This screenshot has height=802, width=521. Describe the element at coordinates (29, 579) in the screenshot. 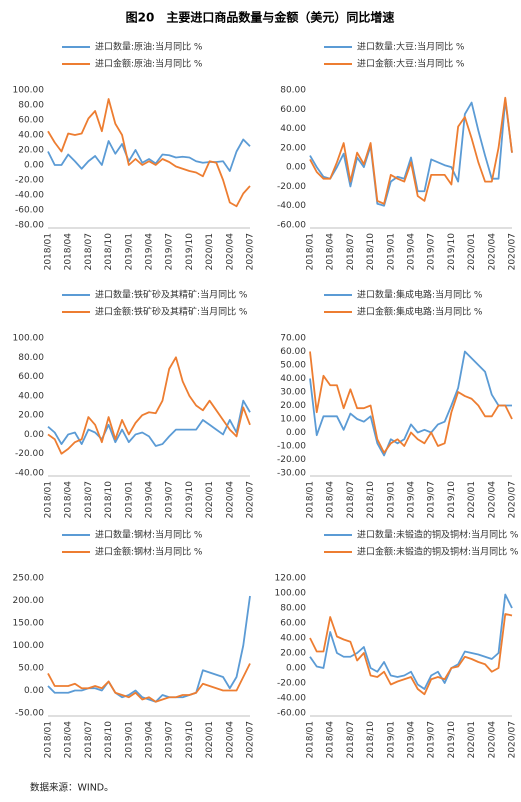

I see `y-tick-label: 250.00` at that location.